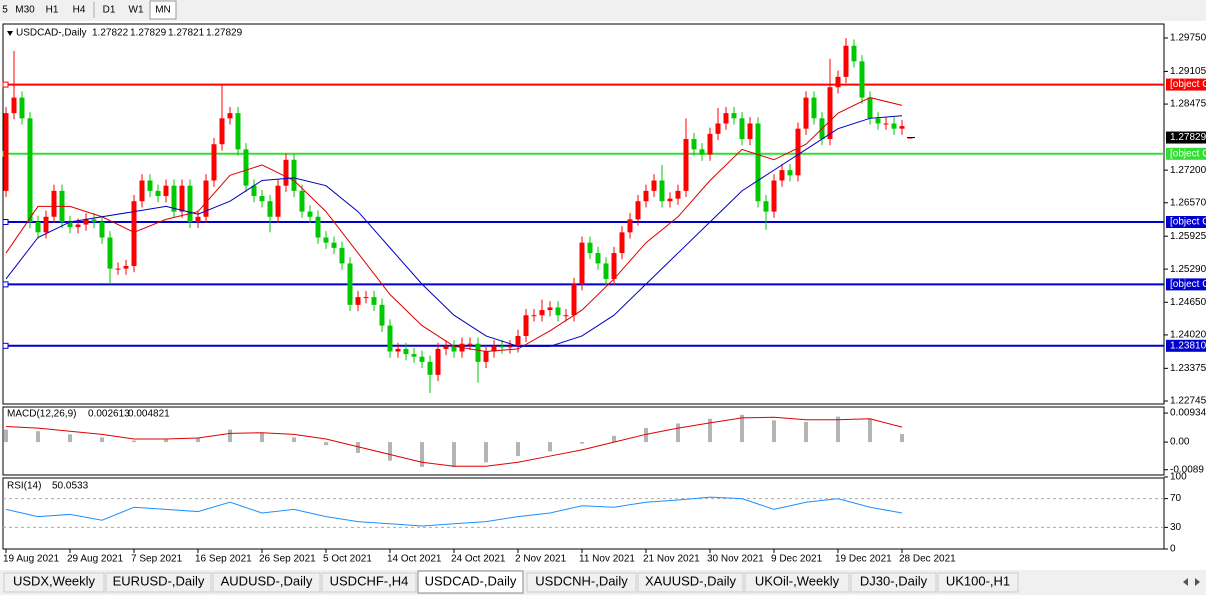 The image size is (1206, 595). I want to click on symbol-title: USDCAD-,Daily, so click(51, 33).